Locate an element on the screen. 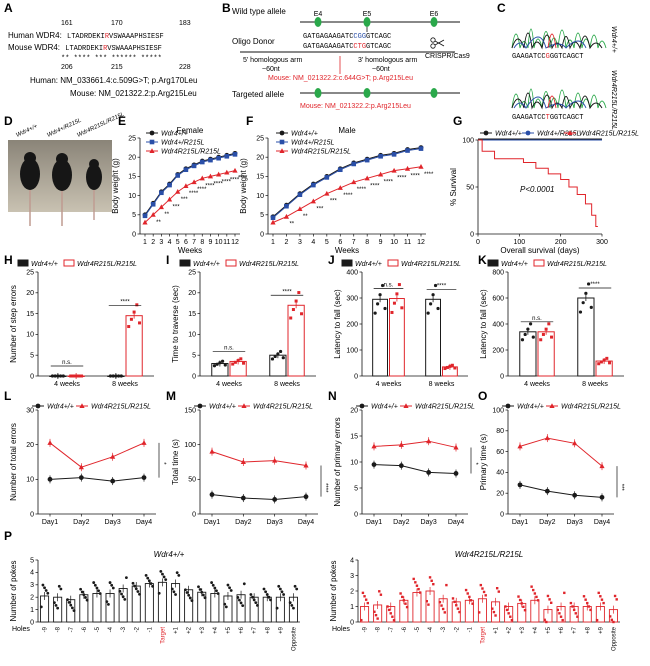 The image size is (650, 666). chart-title: Female is located at coordinates (190, 130).